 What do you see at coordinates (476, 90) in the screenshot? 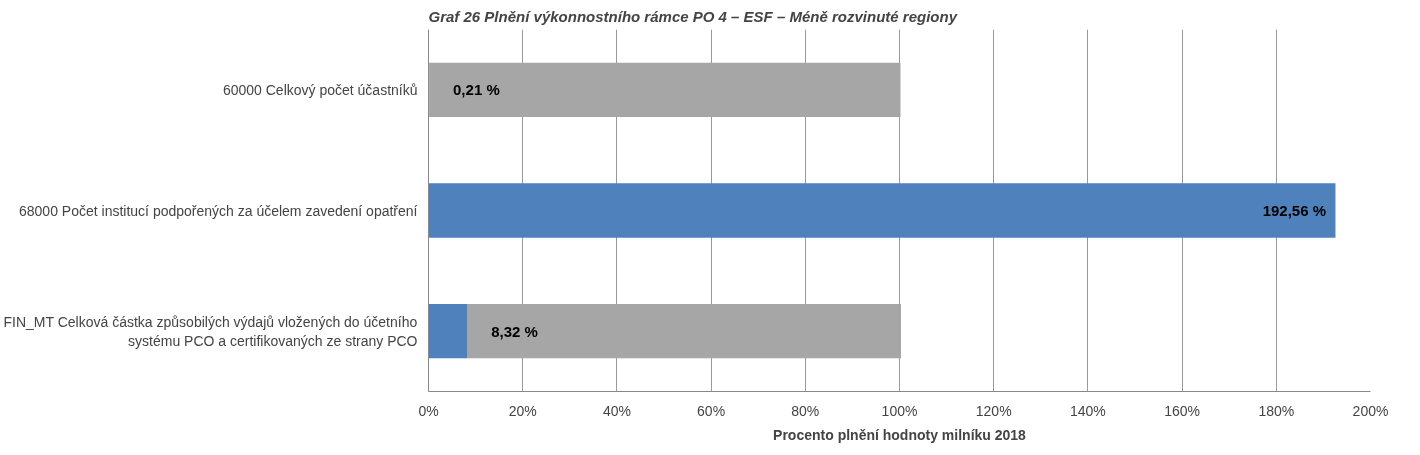
I see `data-label: 0,21 %` at bounding box center [476, 90].